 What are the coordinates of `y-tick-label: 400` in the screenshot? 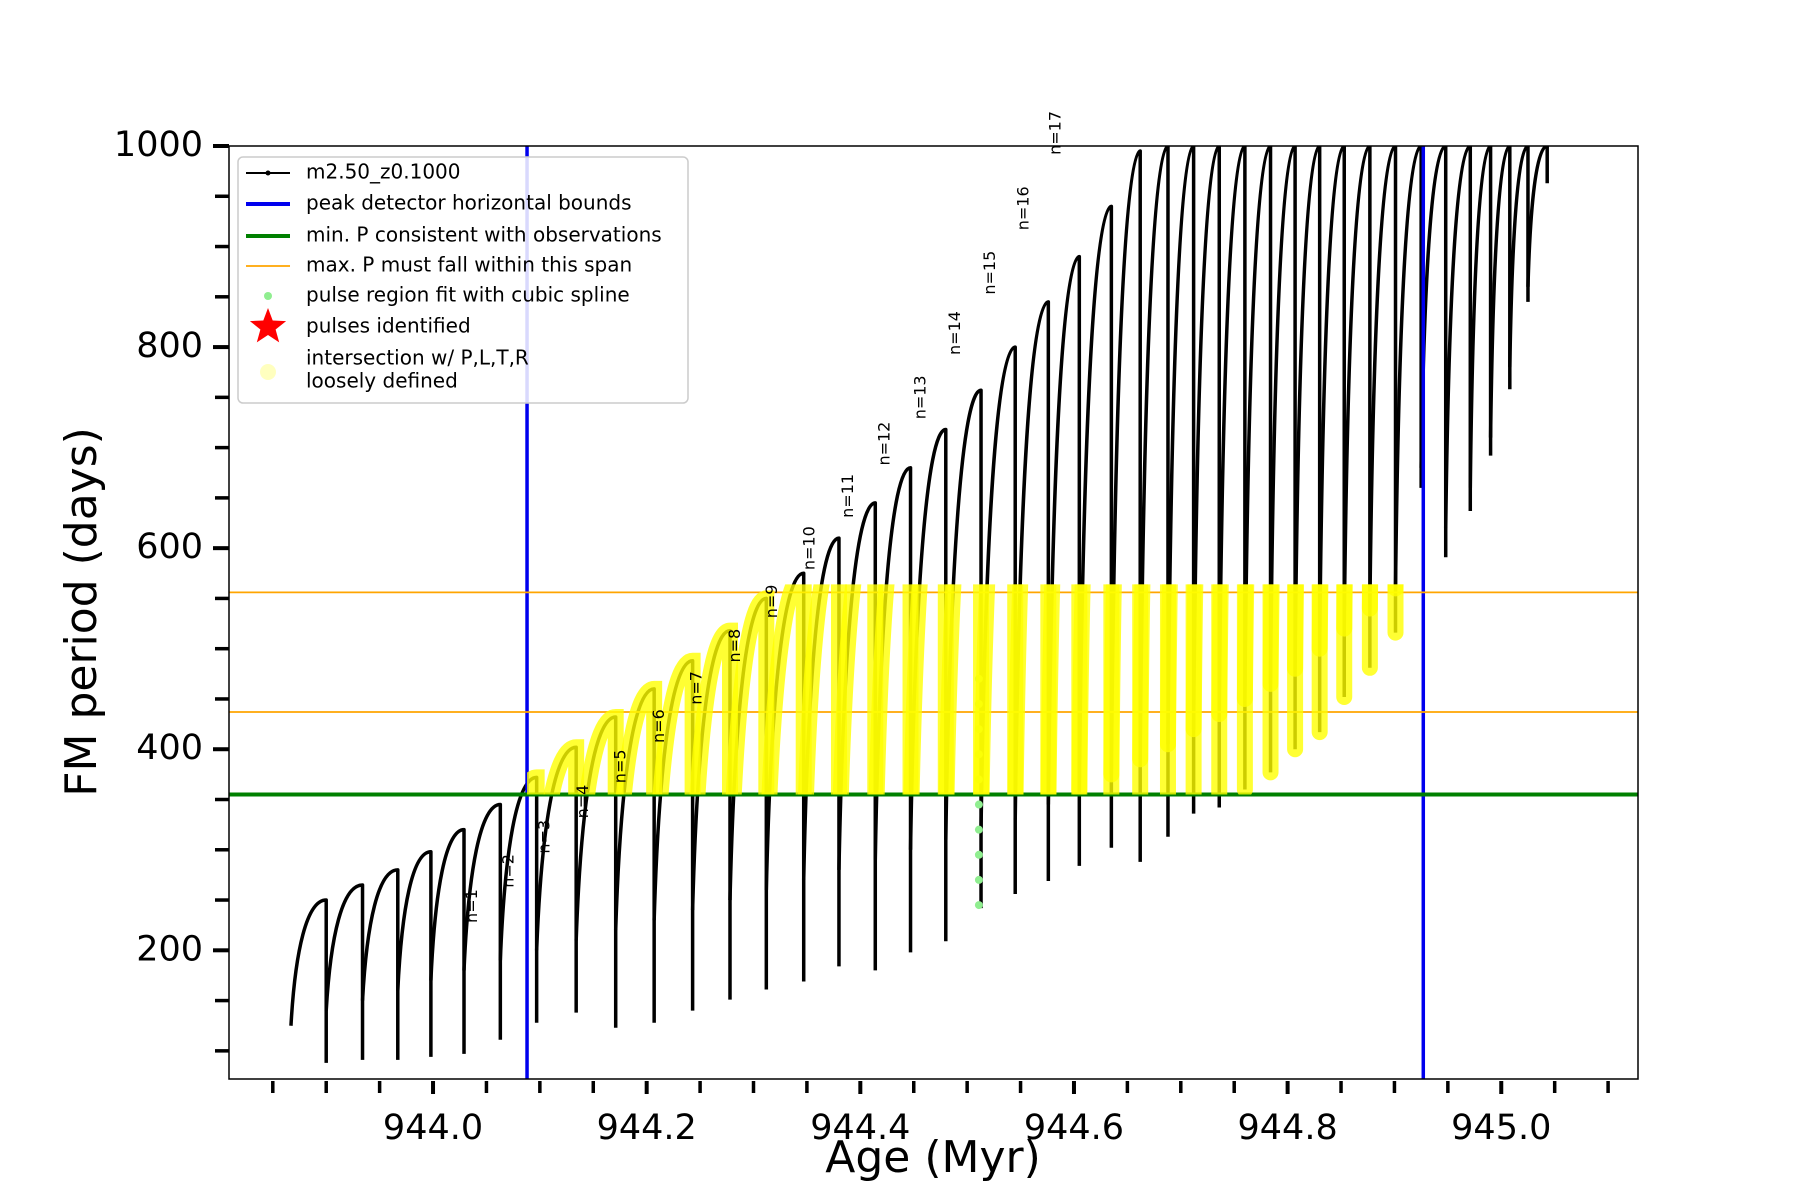 It's located at (169, 748).